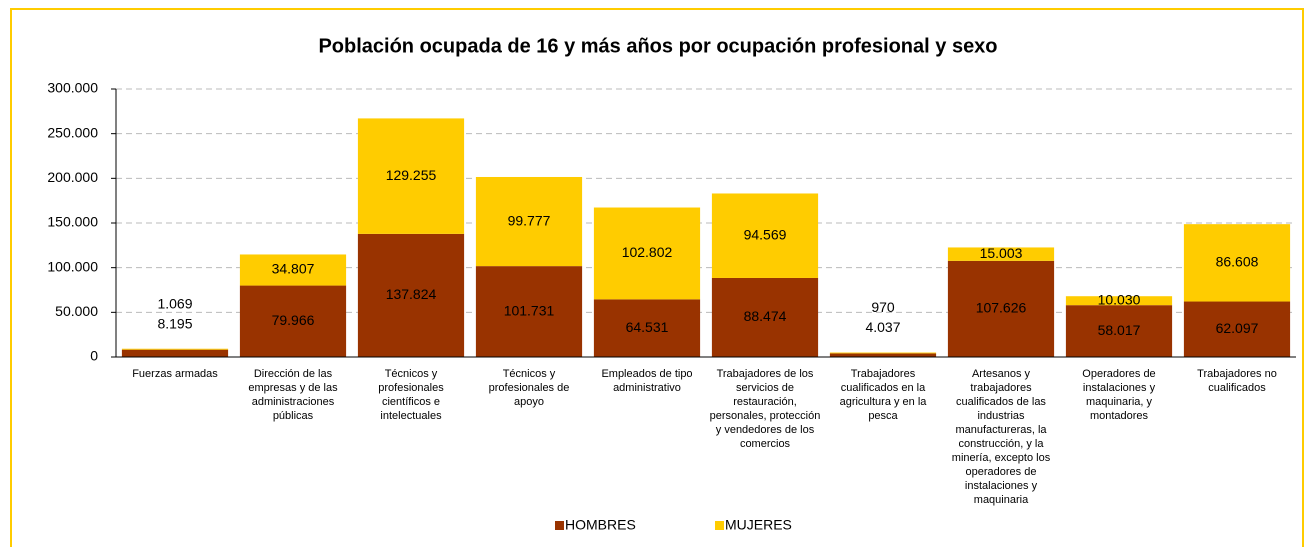 The image size is (1316, 547). What do you see at coordinates (72, 132) in the screenshot?
I see `y-tick-label: 250.000` at bounding box center [72, 132].